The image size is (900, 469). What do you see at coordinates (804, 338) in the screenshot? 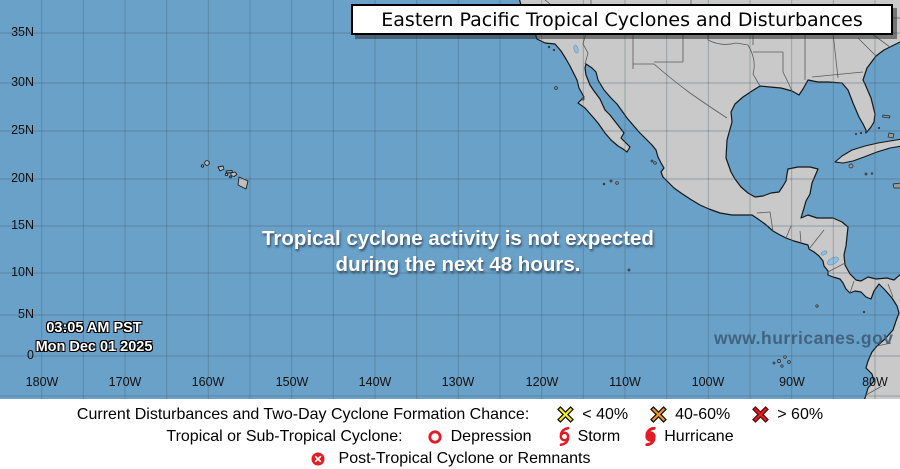
I see `watermark: www.hurricanes.gov` at bounding box center [804, 338].